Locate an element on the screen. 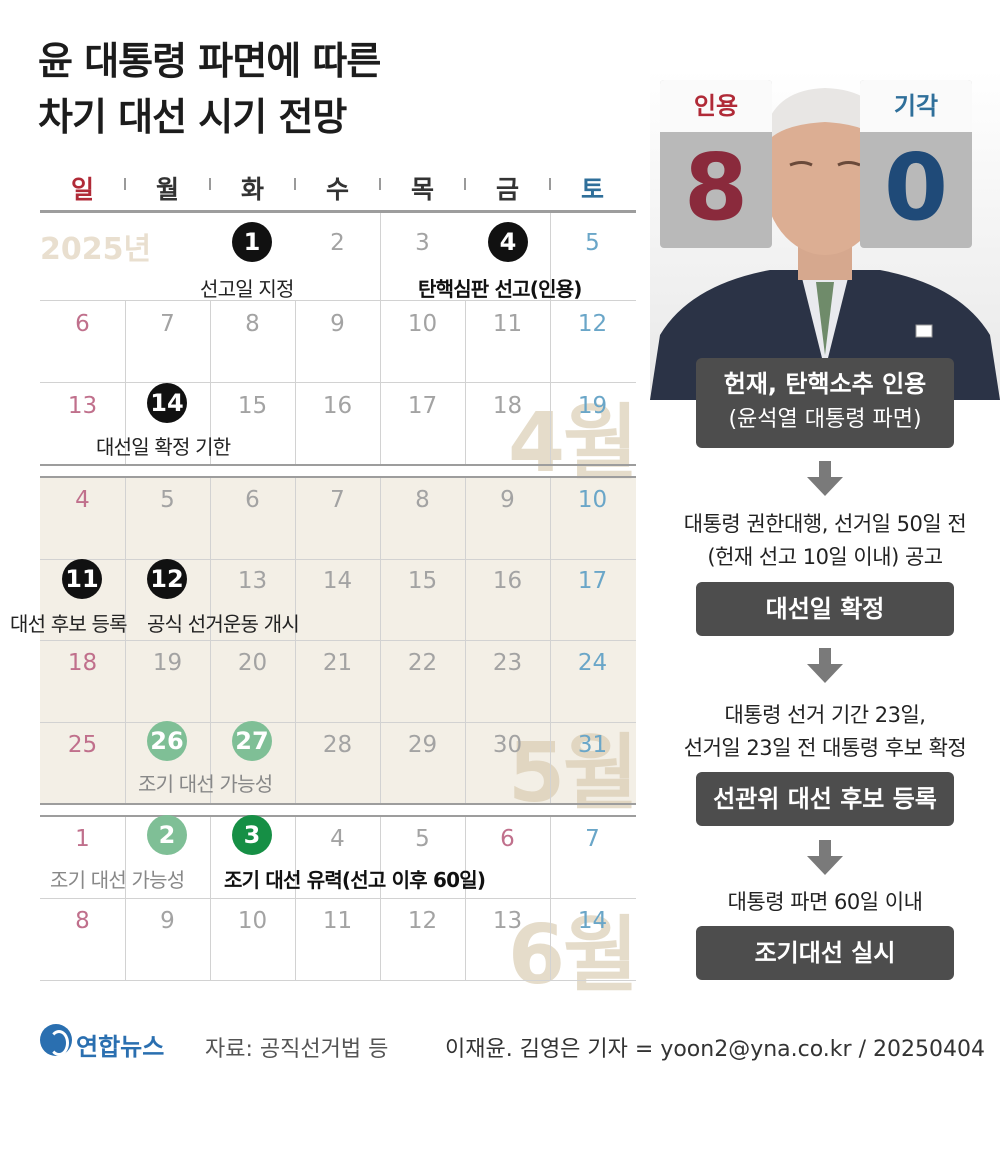  year-label: 2025년 is located at coordinates (96, 249).